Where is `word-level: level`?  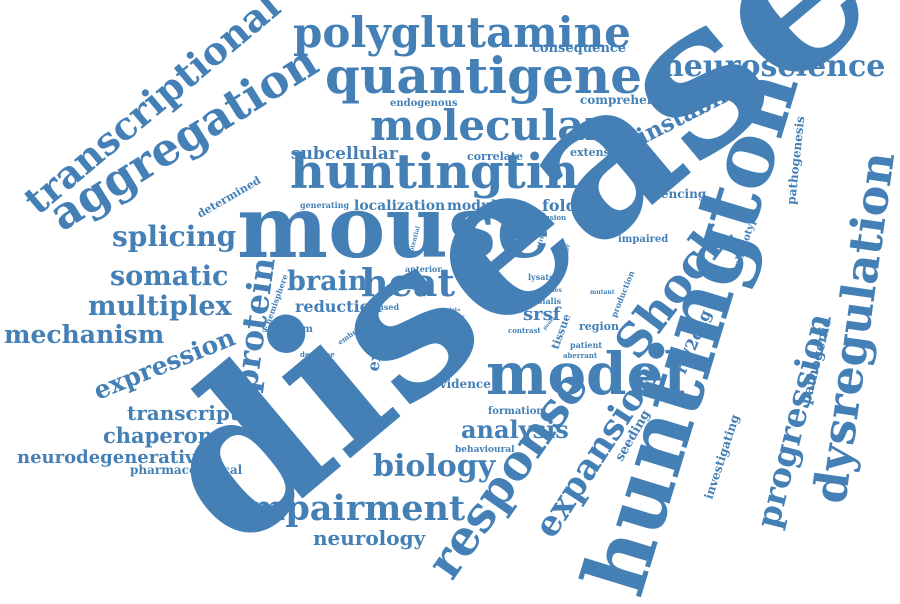 word-level: level is located at coordinates (445, 338).